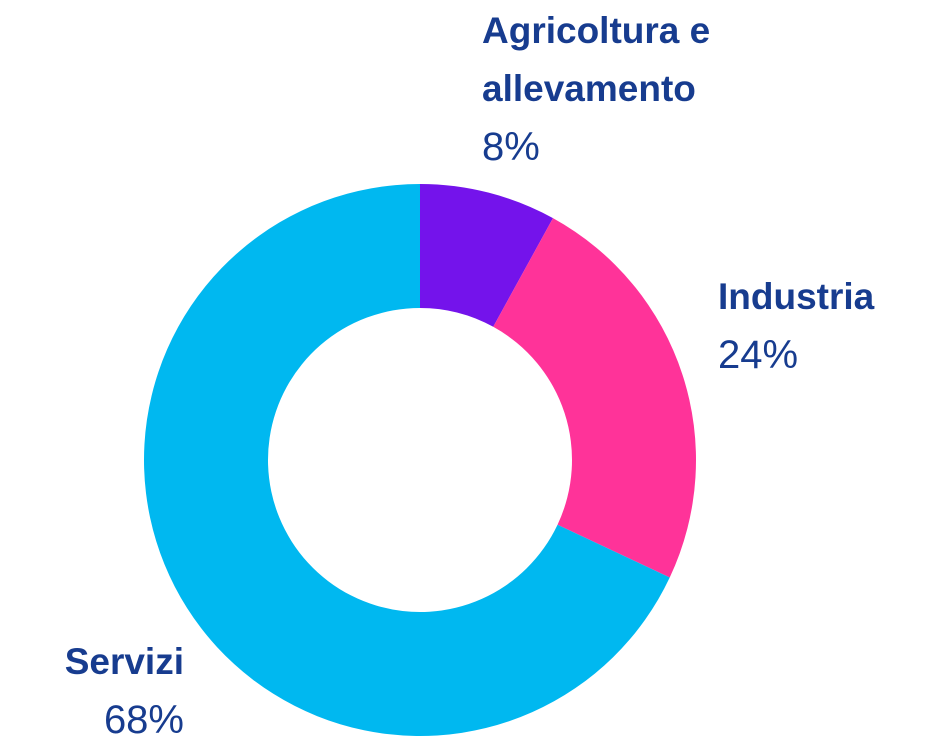  I want to click on category-label: Agricoltura e allevamento, so click(596, 59).